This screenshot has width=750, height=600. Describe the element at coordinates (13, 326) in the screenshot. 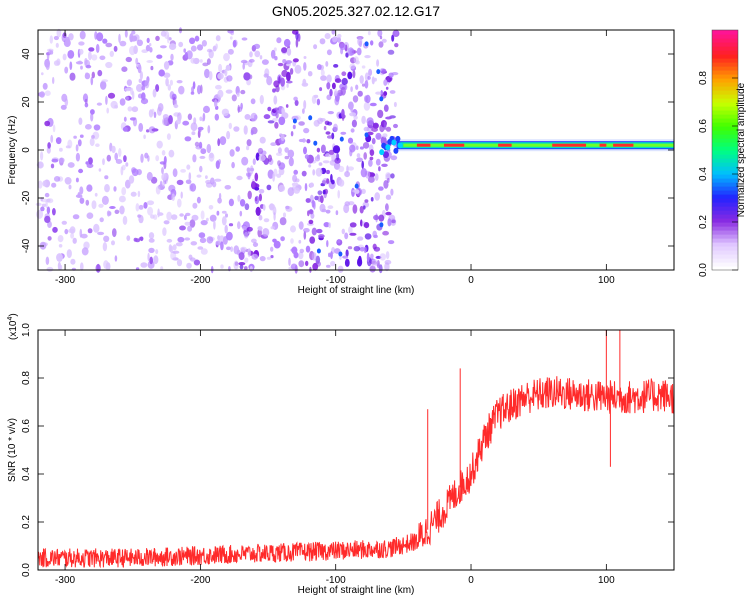

I see `y-multiplier-label: (x104)` at that location.